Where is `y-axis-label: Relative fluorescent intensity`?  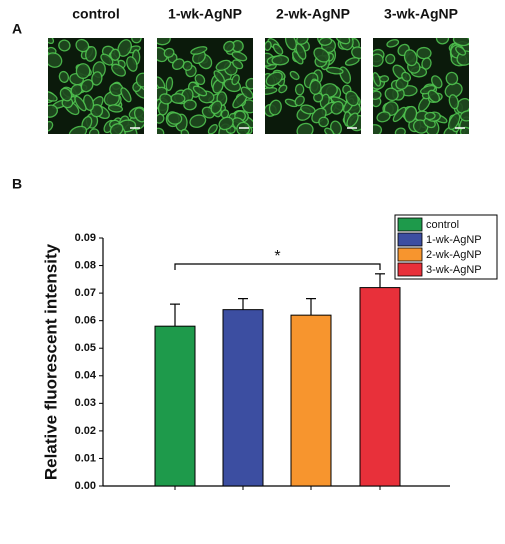
y-axis-label: Relative fluorescent intensity is located at coordinates (50, 361).